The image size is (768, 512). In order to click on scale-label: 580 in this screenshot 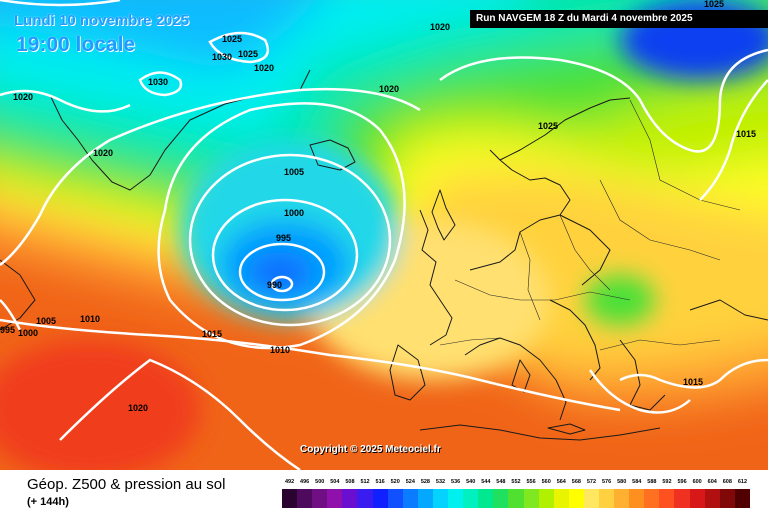, I will do `click(622, 482)`.